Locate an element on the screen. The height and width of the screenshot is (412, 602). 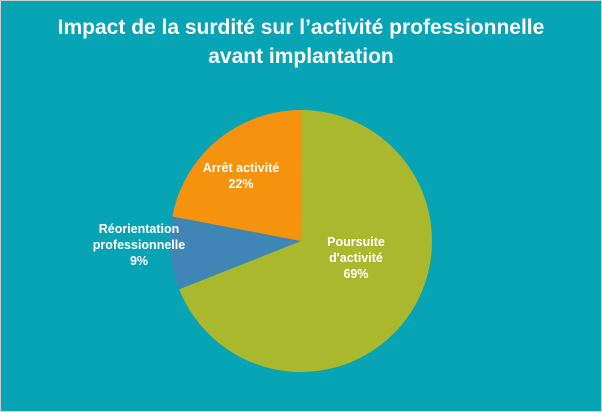
slice-label: Réorientation professionnelle 9% is located at coordinates (139, 245).